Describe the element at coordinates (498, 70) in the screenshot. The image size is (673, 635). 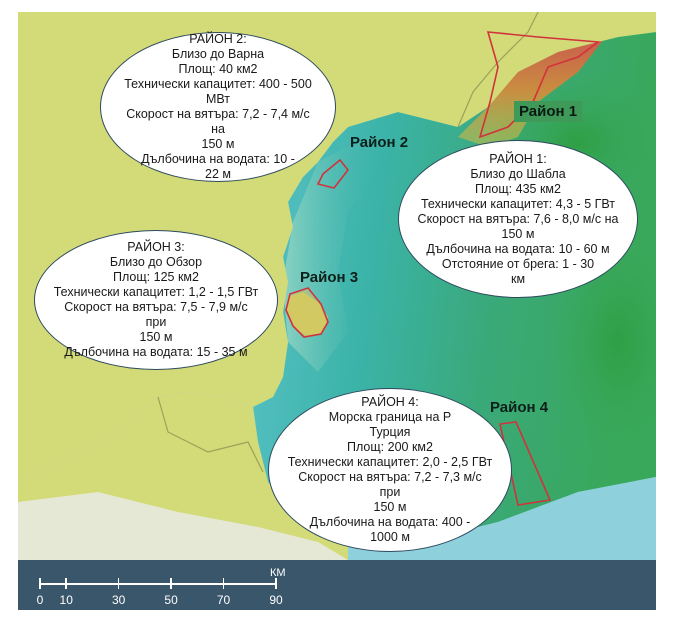
I see `state-border` at that location.